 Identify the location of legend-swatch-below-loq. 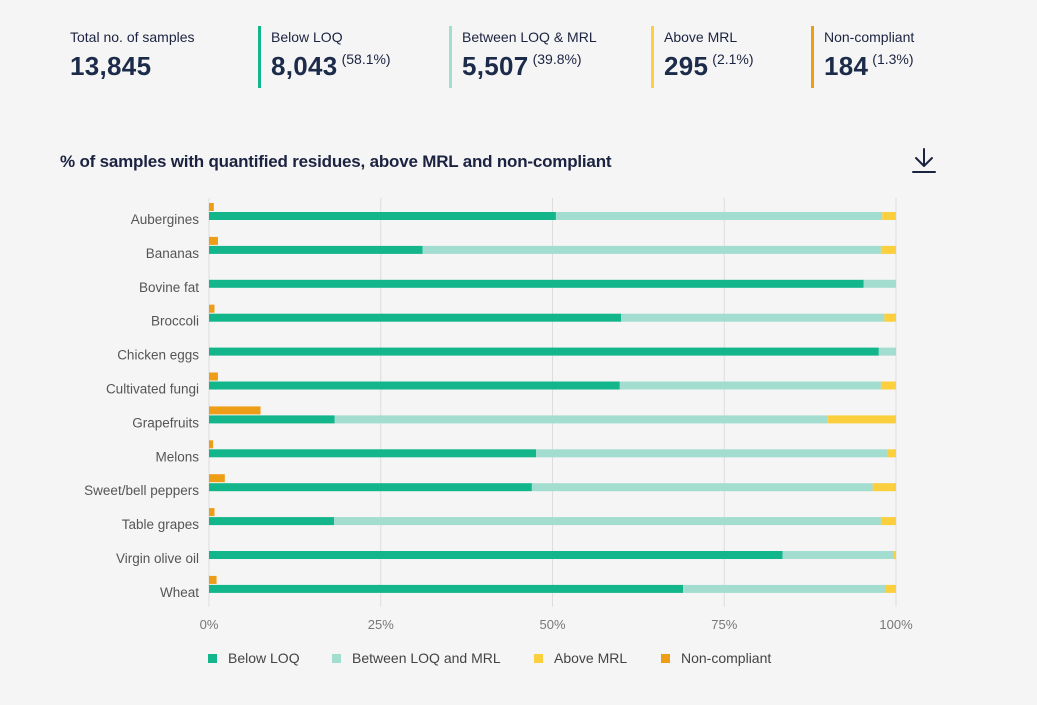
(212, 658).